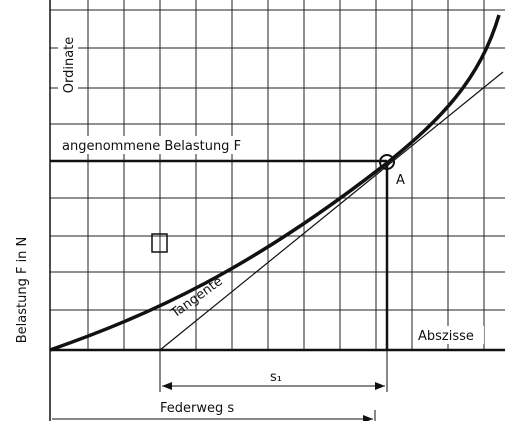 Image resolution: width=505 pixels, height=421 pixels. I want to click on point-label: A, so click(400, 180).